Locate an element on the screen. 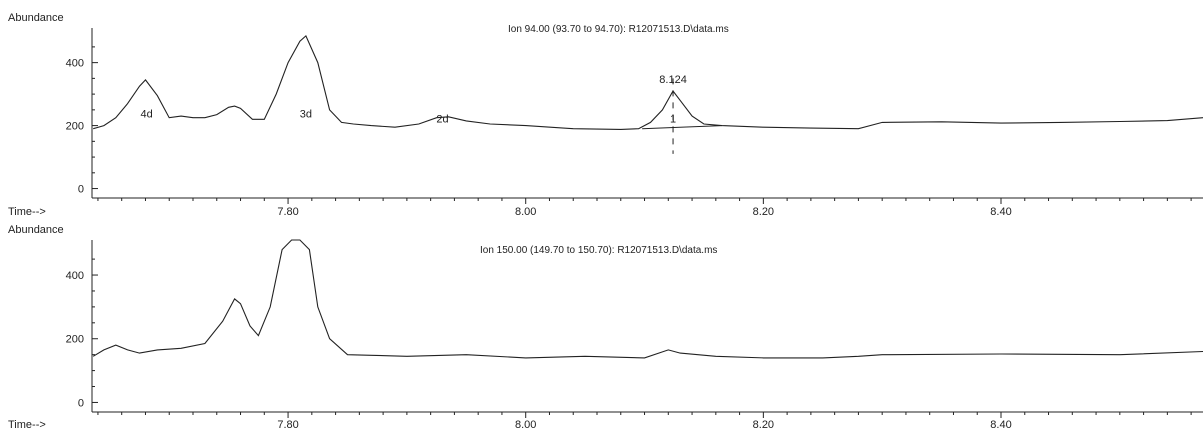  panel-ion-150-y-tick-label: 400 is located at coordinates (75, 276).